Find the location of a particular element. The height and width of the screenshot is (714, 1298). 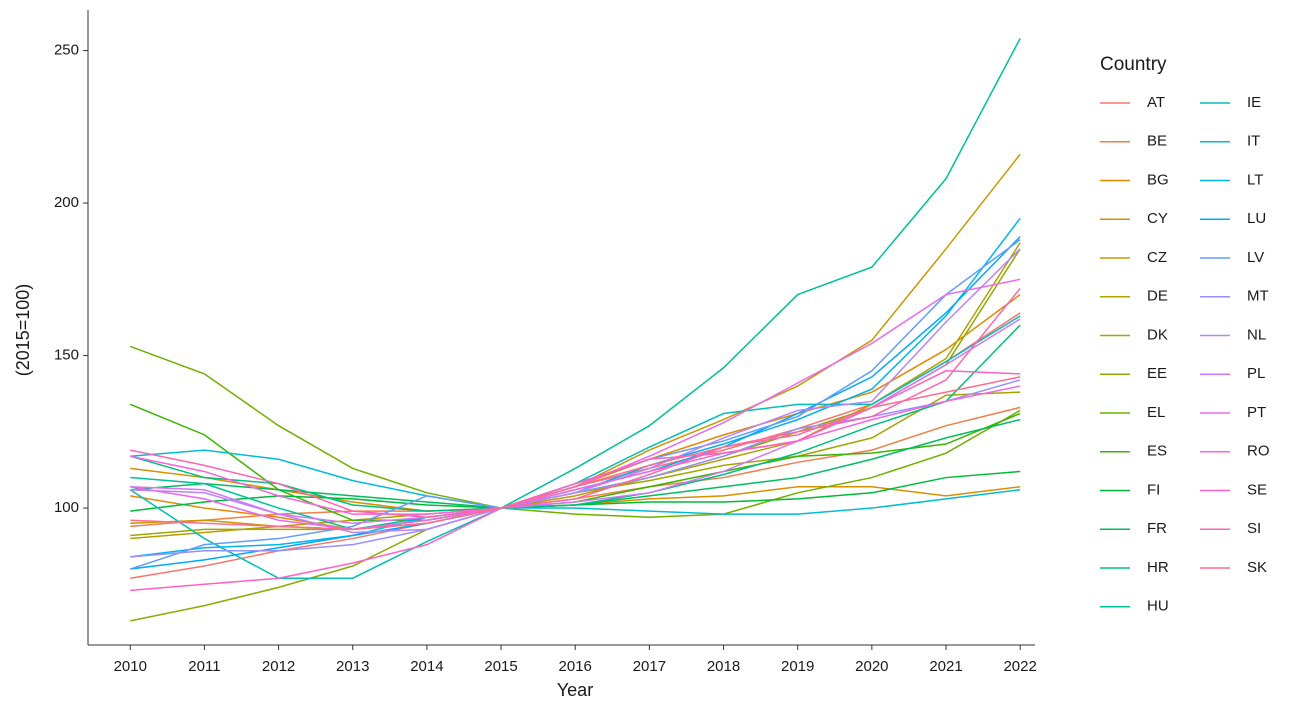

legend-label: BE is located at coordinates (1157, 141).